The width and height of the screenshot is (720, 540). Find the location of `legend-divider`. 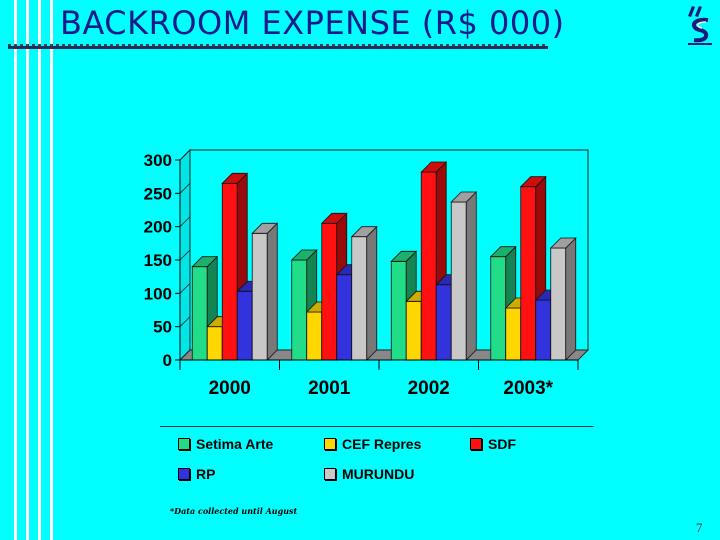

legend-divider is located at coordinates (377, 426).